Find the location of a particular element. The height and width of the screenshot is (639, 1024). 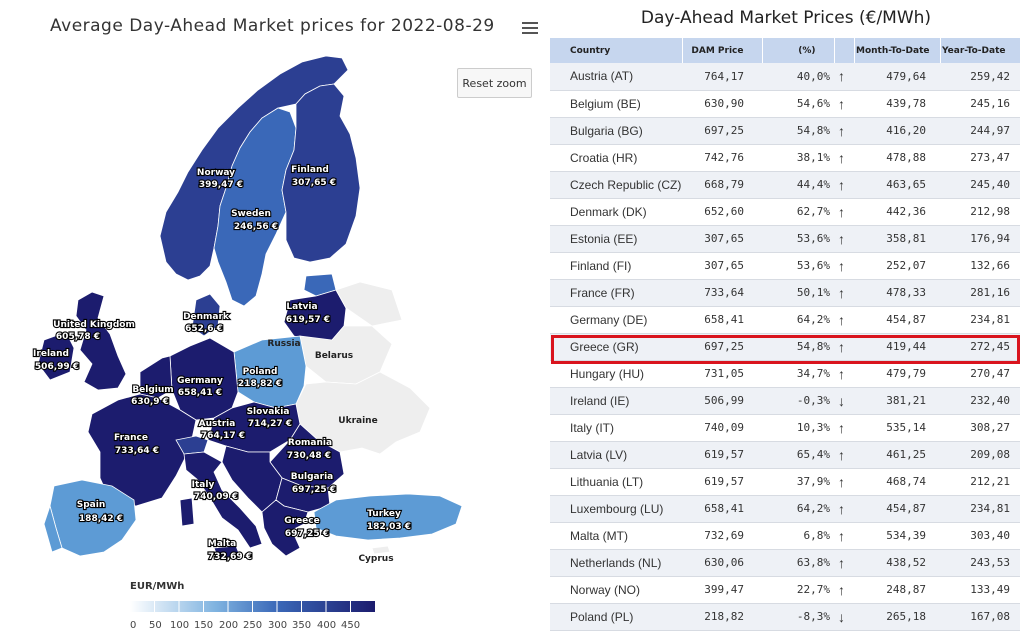

cell-percent: 50,1% is located at coordinates (798, 293).